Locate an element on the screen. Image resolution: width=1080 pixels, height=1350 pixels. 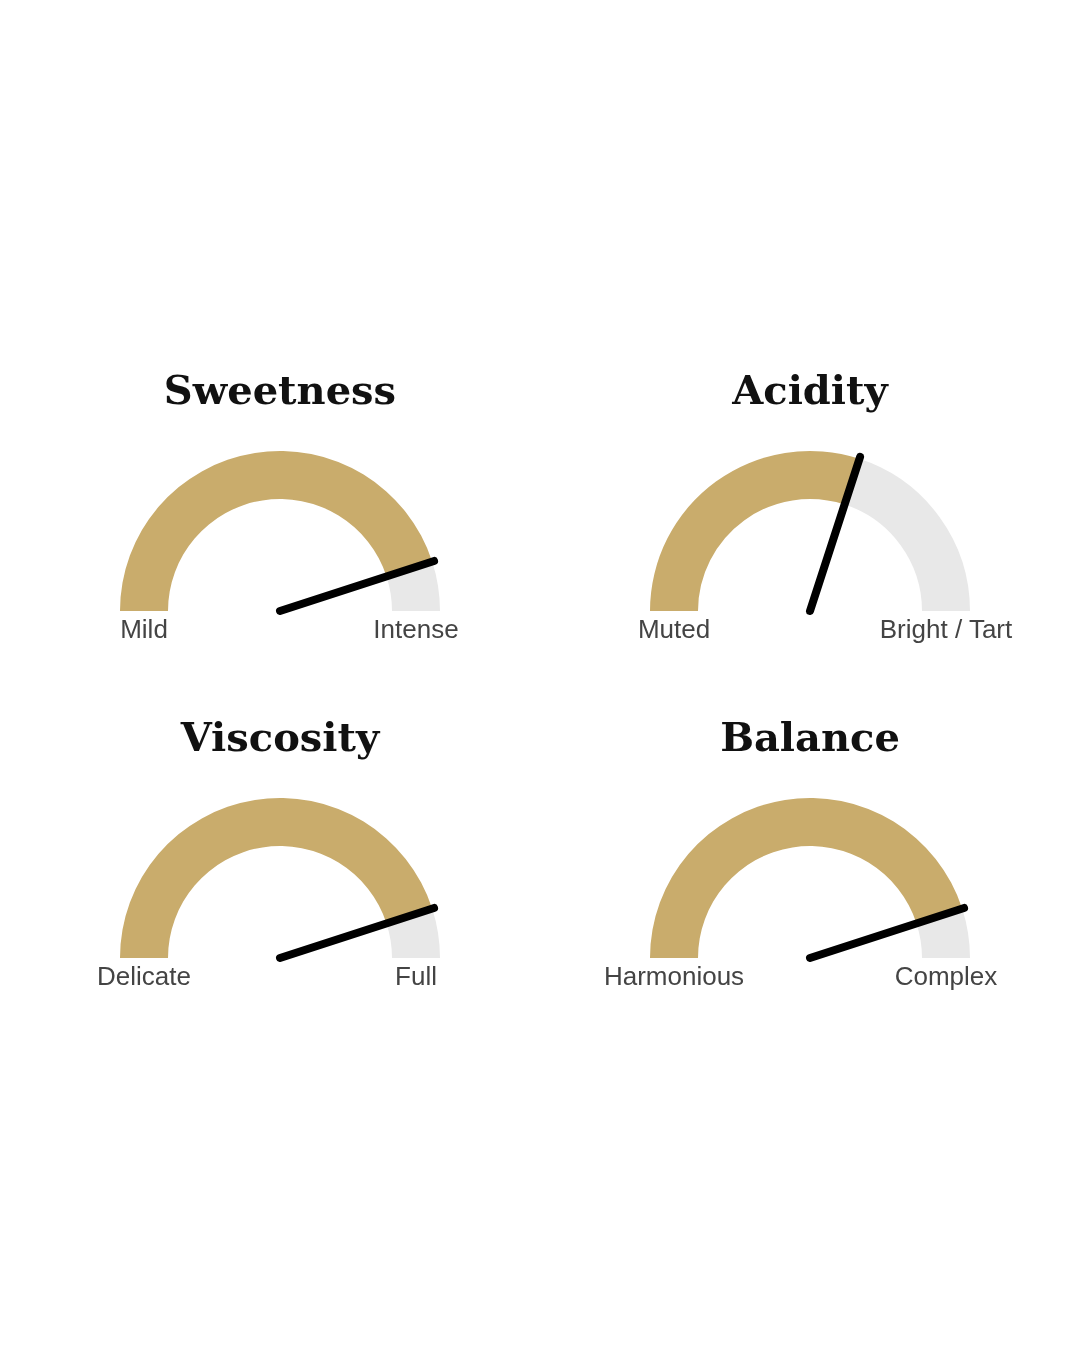
text: Muted is located at coordinates (674, 629).